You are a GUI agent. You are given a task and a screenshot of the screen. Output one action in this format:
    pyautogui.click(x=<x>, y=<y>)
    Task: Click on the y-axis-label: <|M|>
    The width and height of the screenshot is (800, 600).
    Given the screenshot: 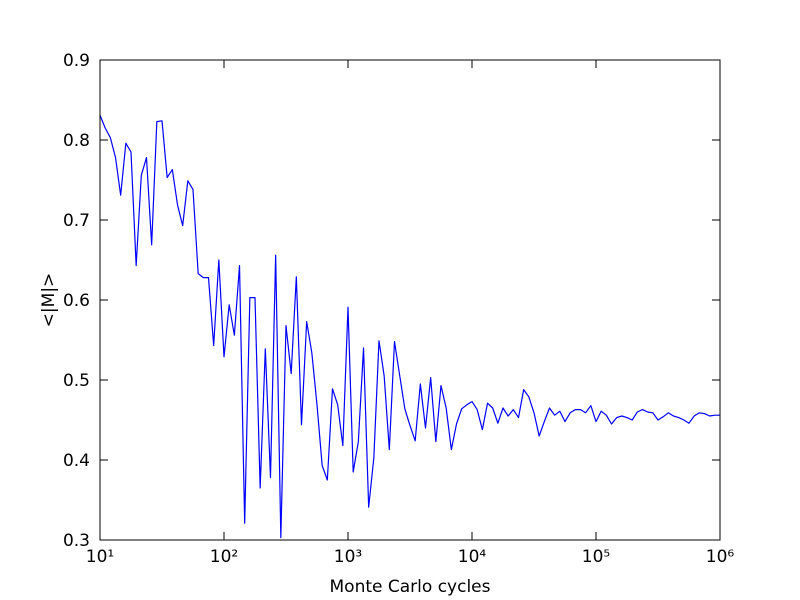 What is the action you would take?
    pyautogui.click(x=49, y=300)
    